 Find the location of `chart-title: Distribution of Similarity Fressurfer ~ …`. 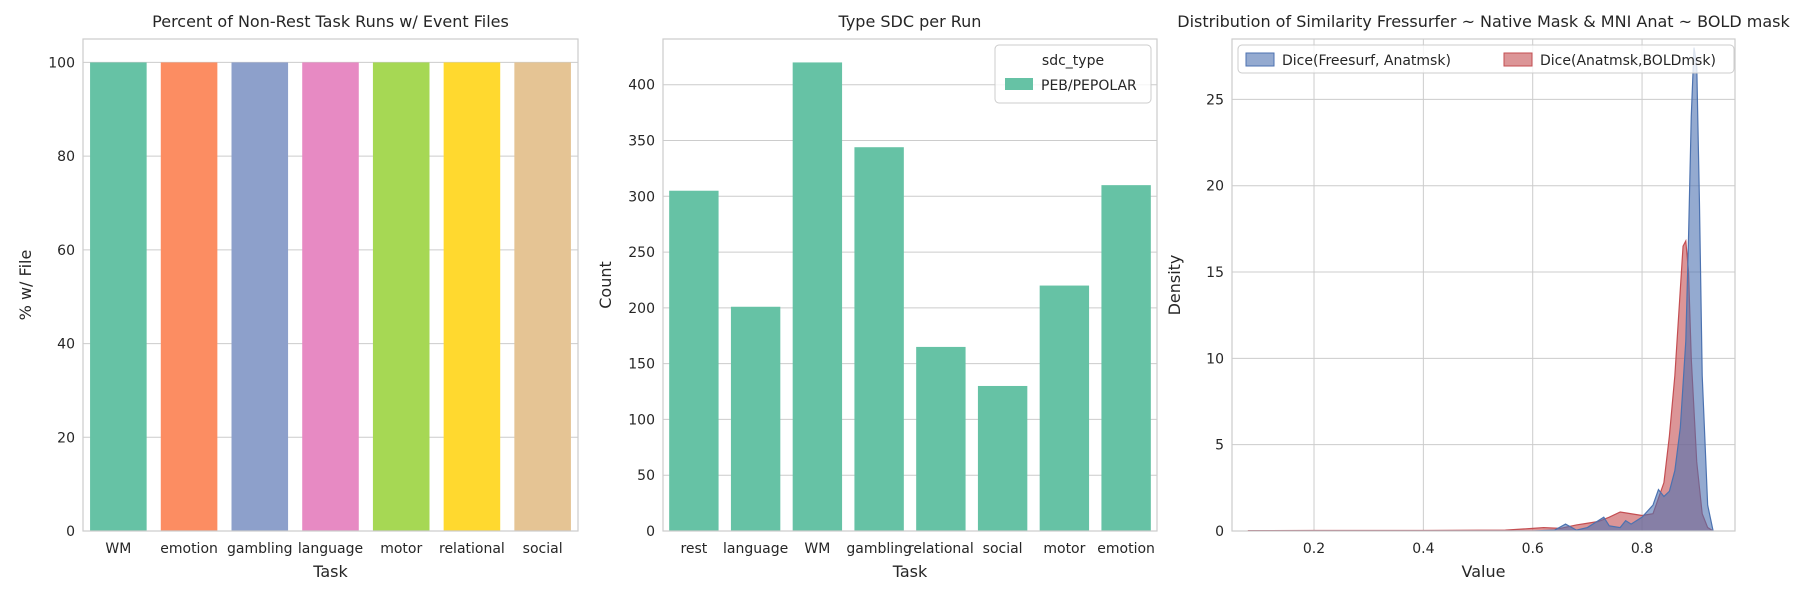

chart-title: Distribution of Similarity Fressurfer ~ … is located at coordinates (1483, 21).